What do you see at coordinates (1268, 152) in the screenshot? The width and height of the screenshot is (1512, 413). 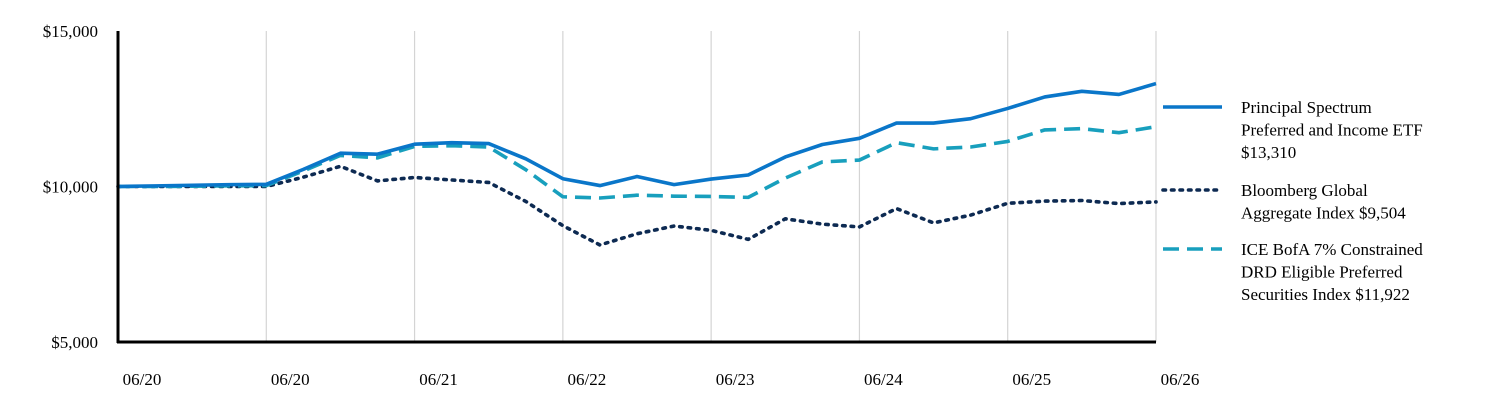 I see `legend-label: $13,310` at bounding box center [1268, 152].